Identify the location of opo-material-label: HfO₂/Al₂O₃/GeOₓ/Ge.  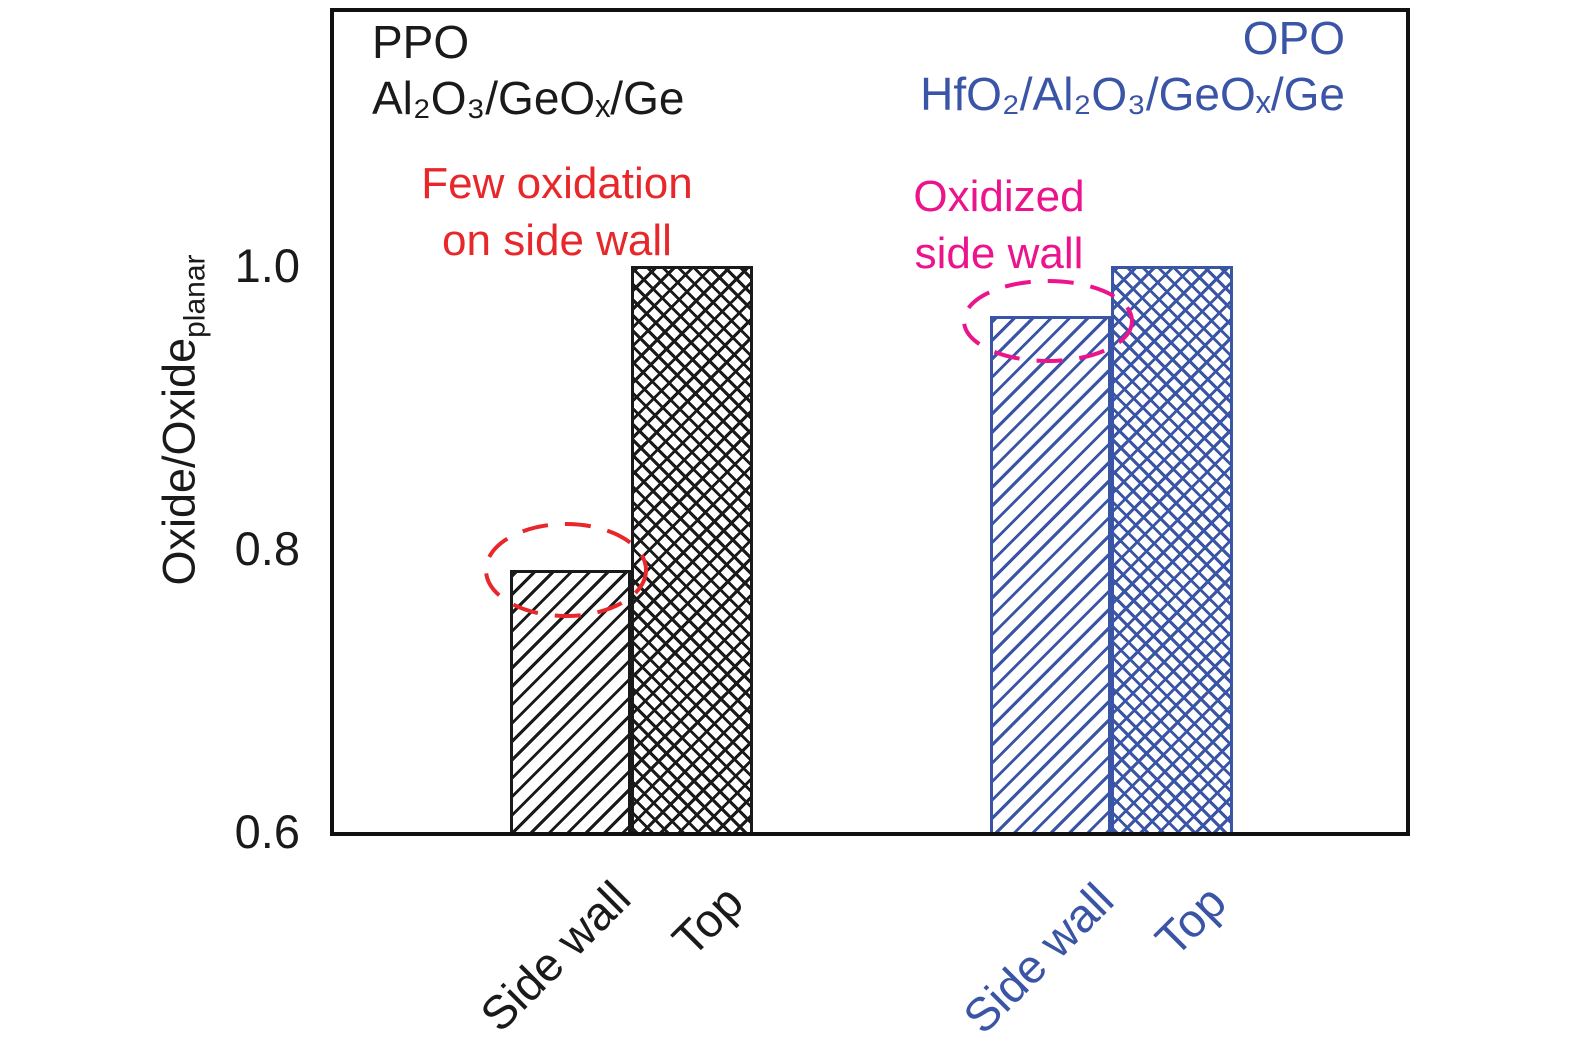
(1132, 94).